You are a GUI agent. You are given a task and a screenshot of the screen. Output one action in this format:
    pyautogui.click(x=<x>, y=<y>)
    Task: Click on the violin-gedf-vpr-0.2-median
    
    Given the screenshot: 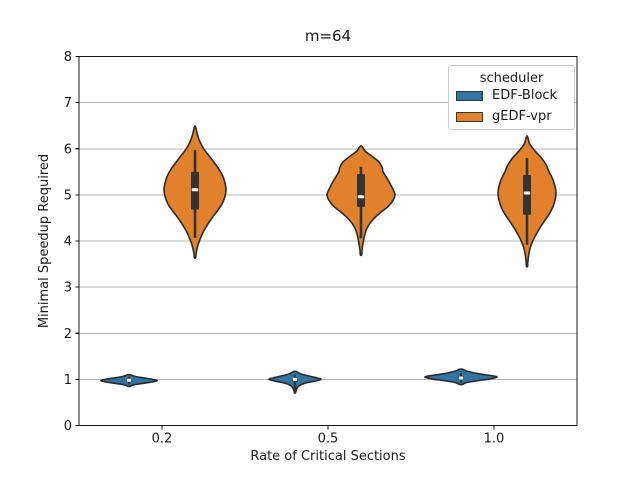 What is the action you would take?
    pyautogui.click(x=195, y=190)
    